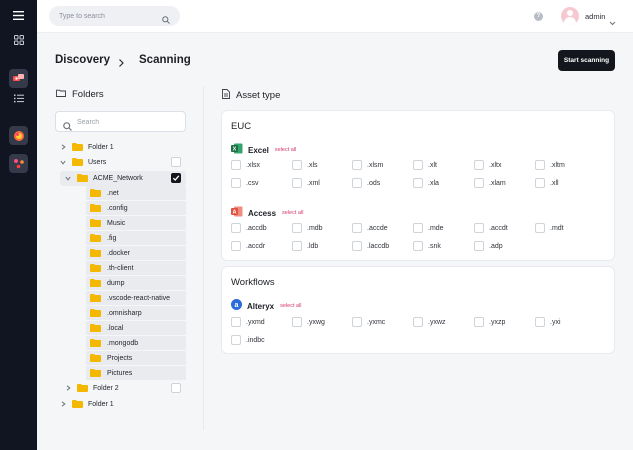 This screenshot has width=633, height=450. What do you see at coordinates (86, 404) in the screenshot?
I see `tree-node-folder-1-bottom: Folder 1` at bounding box center [86, 404].